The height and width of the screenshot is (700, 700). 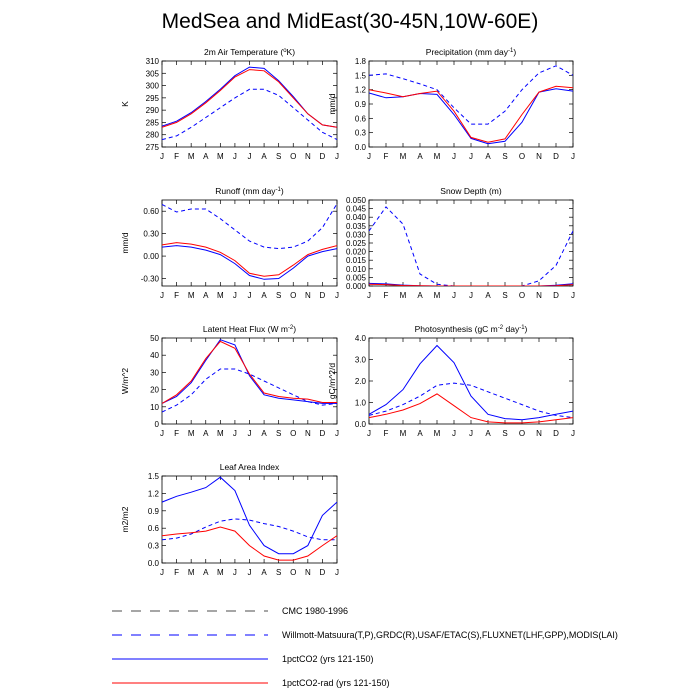 I want to click on y-tick-label: 290, so click(x=153, y=110).